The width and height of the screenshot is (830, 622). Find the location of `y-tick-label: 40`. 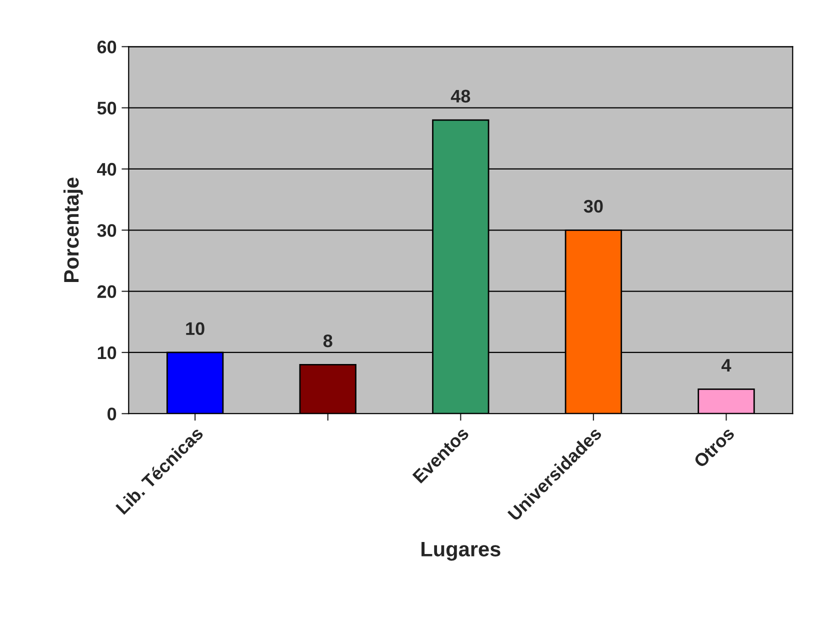

y-tick-label: 40 is located at coordinates (106, 169).